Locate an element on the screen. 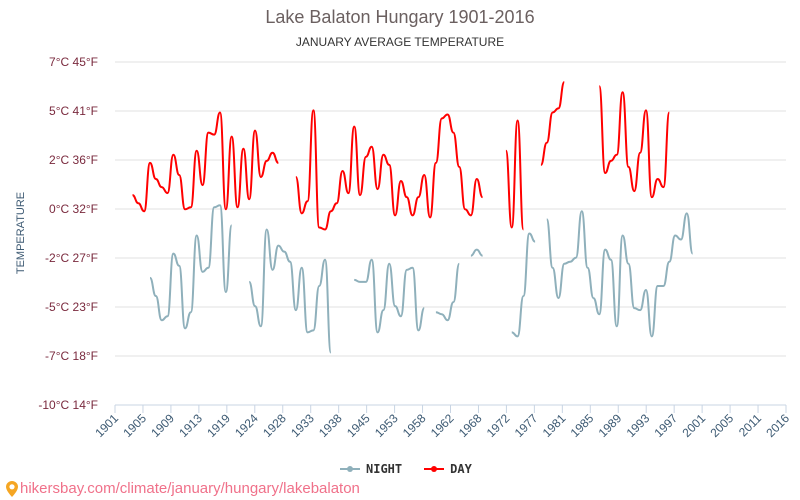 Image resolution: width=800 pixels, height=500 pixels. x-tick-label: 1933 is located at coordinates (302, 425).